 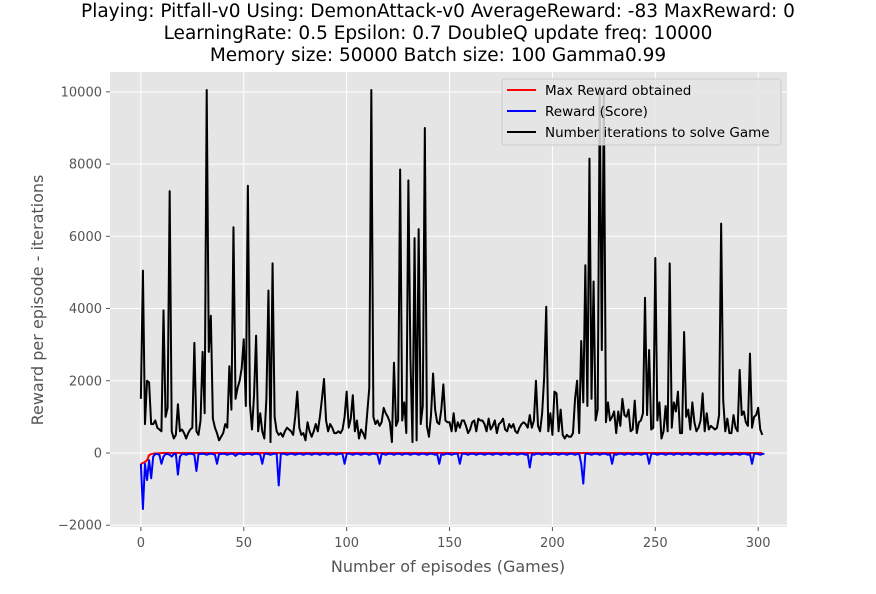 I want to click on x-tick-label: 100, so click(x=346, y=543).